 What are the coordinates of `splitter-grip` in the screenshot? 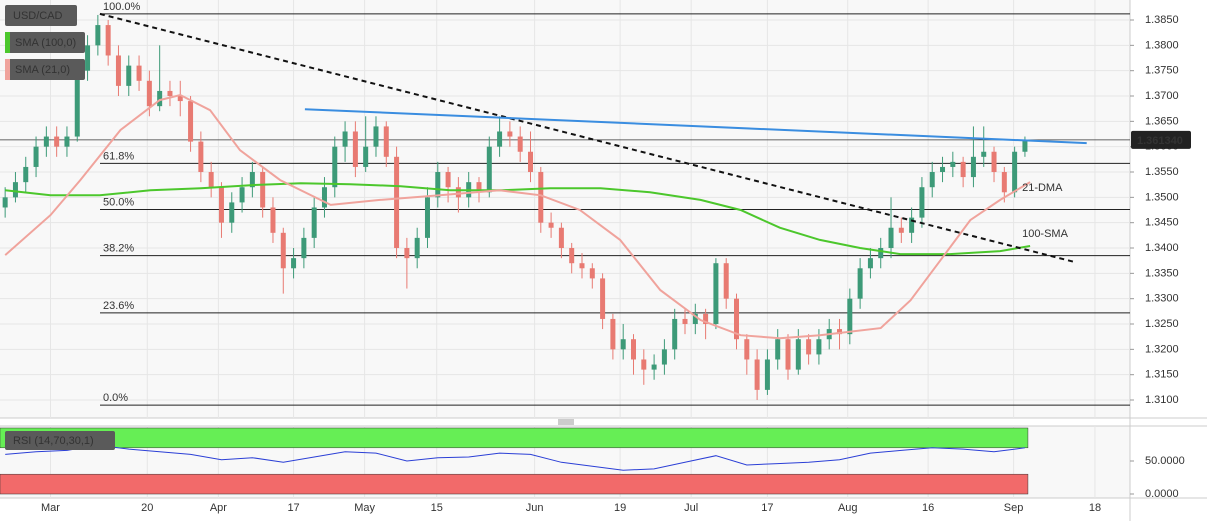 It's located at (566, 422).